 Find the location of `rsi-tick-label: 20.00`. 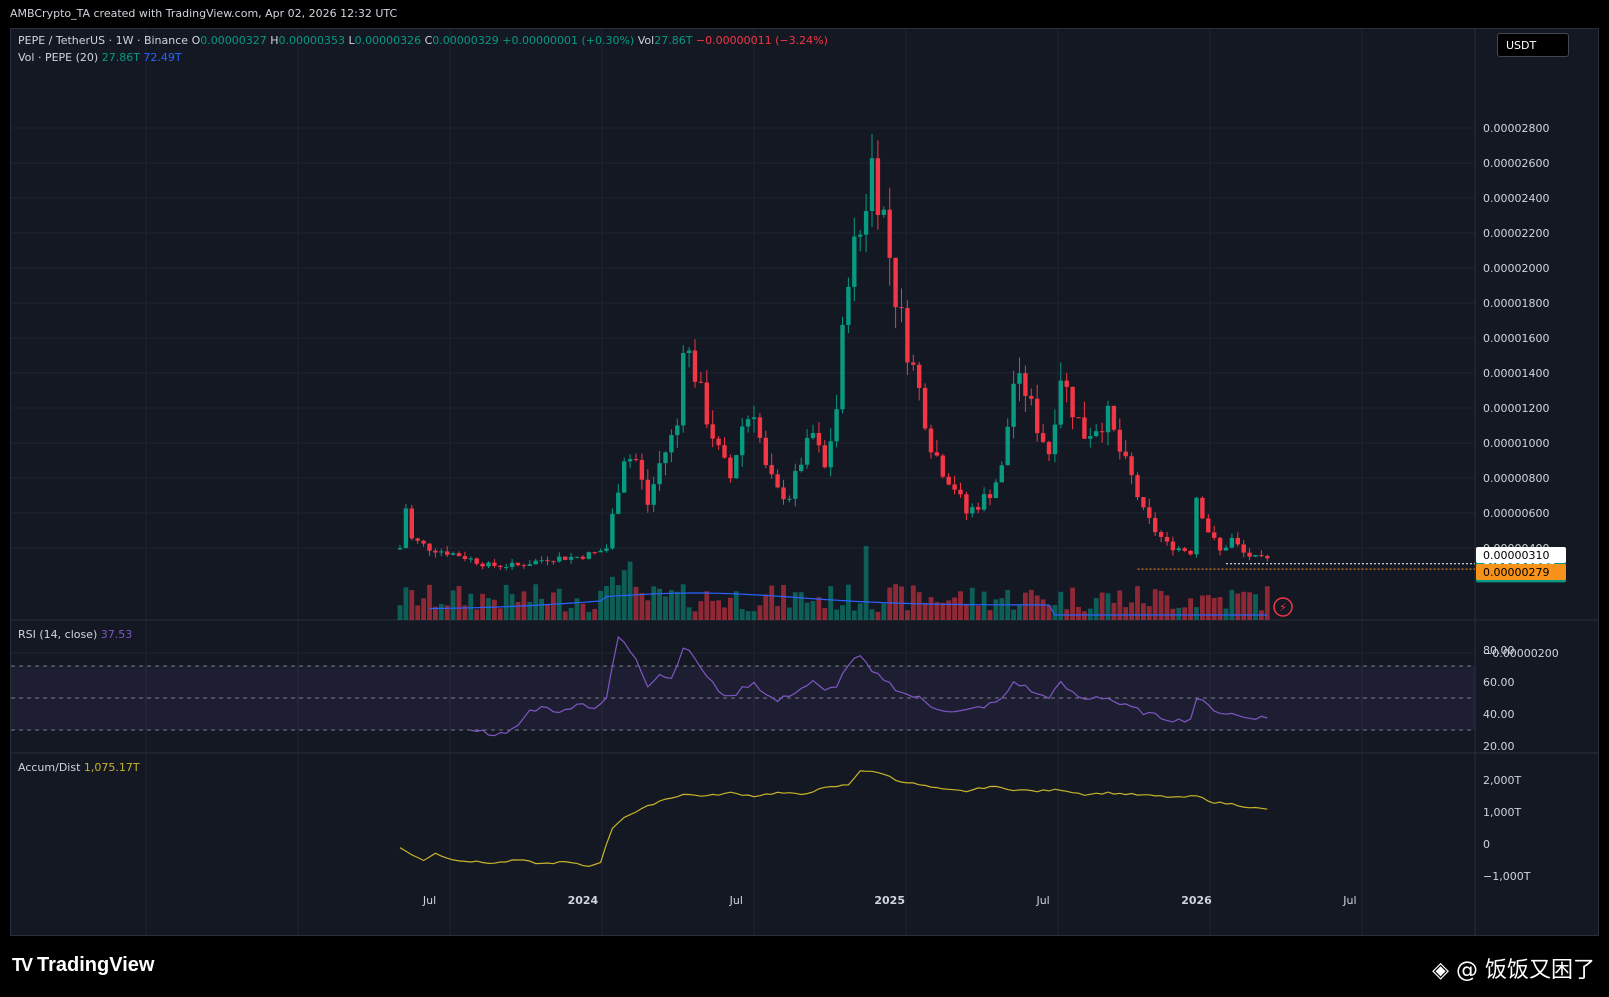

rsi-tick-label: 20.00 is located at coordinates (1499, 746).